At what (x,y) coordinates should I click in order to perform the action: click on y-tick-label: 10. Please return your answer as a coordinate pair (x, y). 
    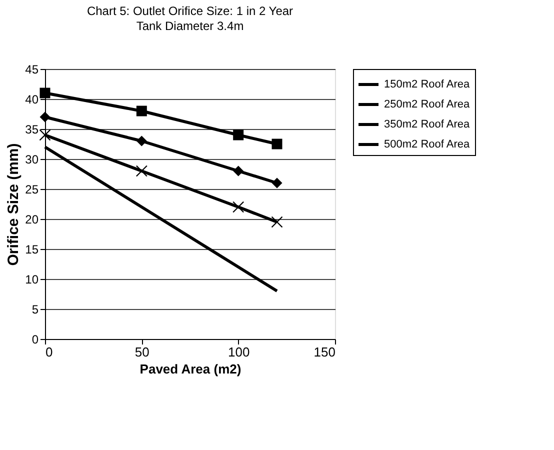
    Looking at the image, I should click on (32, 279).